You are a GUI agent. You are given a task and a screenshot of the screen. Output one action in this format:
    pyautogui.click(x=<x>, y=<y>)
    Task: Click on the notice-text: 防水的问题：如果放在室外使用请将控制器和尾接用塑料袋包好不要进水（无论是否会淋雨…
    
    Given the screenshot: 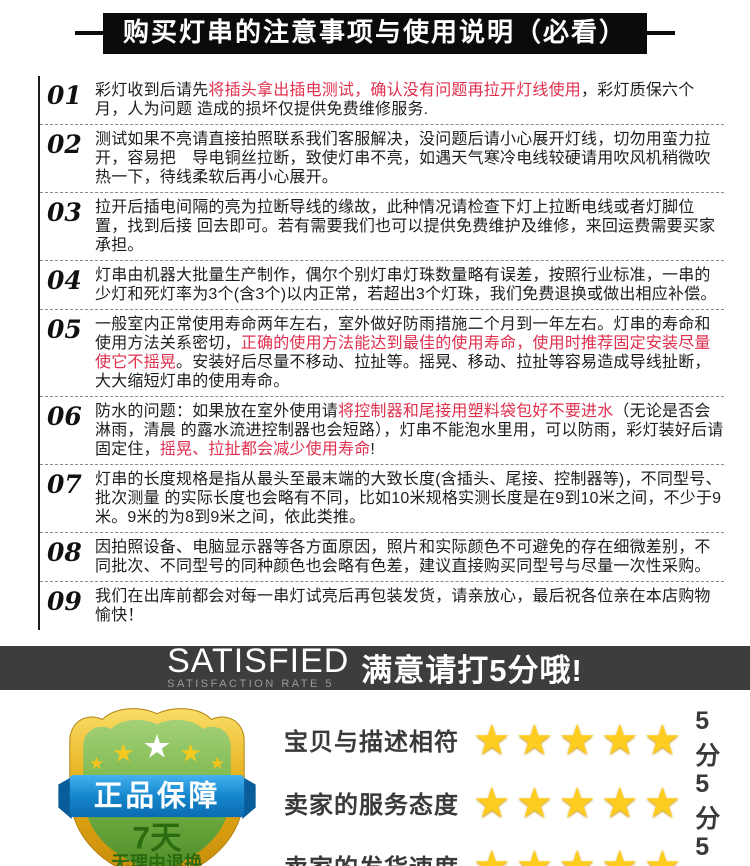 What is the action you would take?
    pyautogui.click(x=409, y=430)
    